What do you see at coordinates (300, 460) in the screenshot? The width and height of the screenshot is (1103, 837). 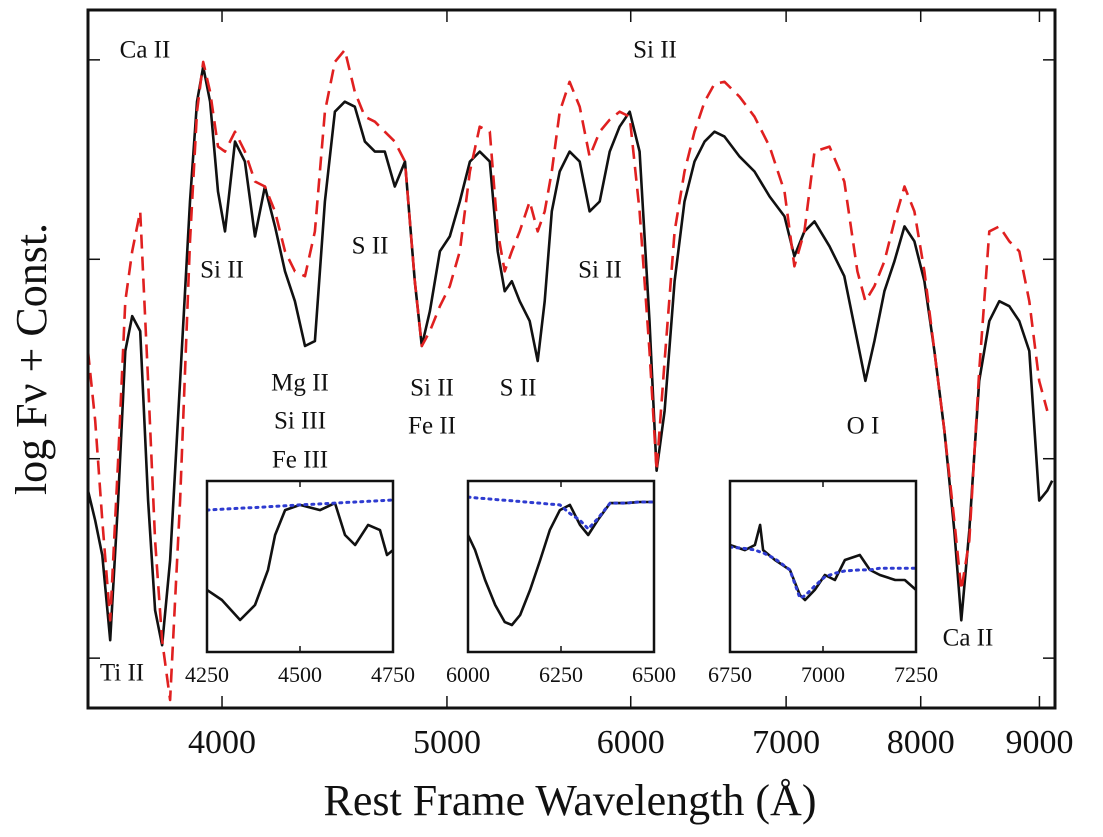 I see `line-annotation: Fe III` at bounding box center [300, 460].